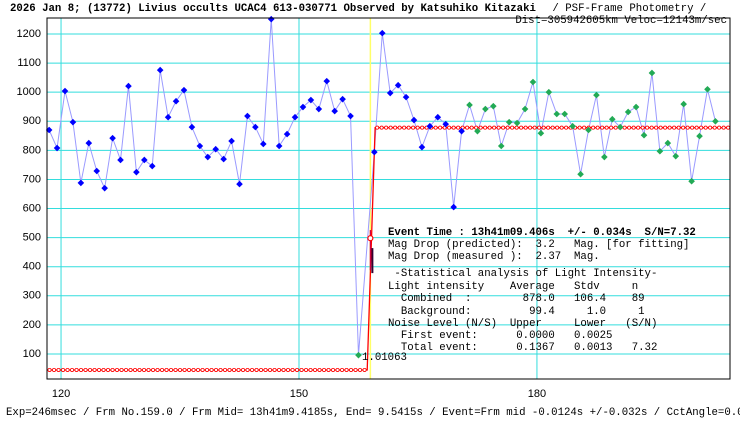 The height and width of the screenshot is (425, 740). I want to click on y-tick-label: 100, so click(32, 354).